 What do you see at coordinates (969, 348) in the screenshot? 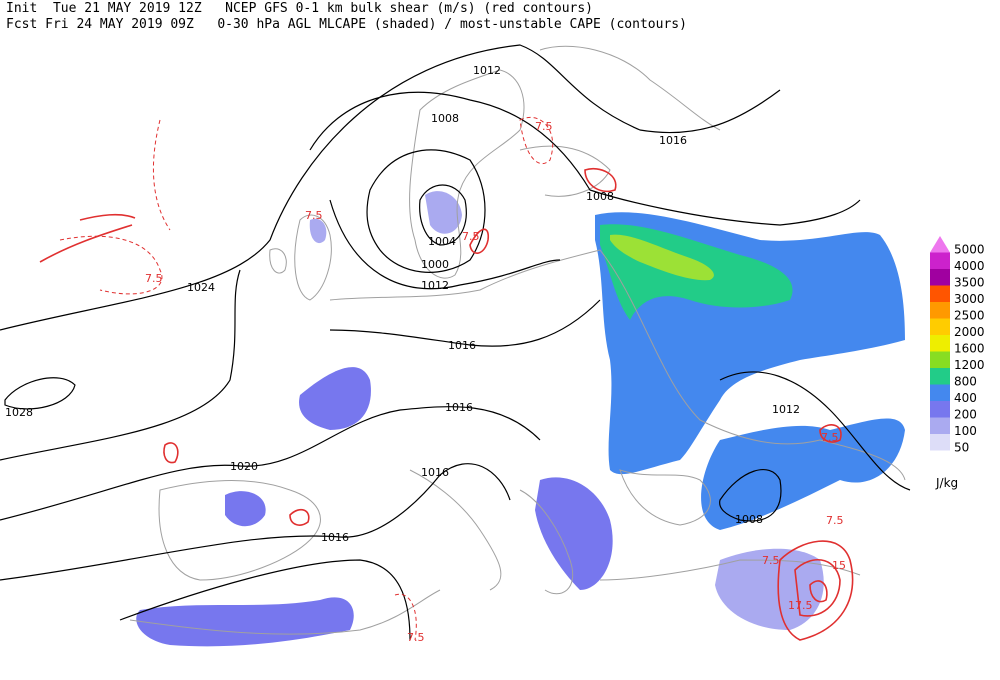
I see `legend-label: 1600` at bounding box center [969, 348].